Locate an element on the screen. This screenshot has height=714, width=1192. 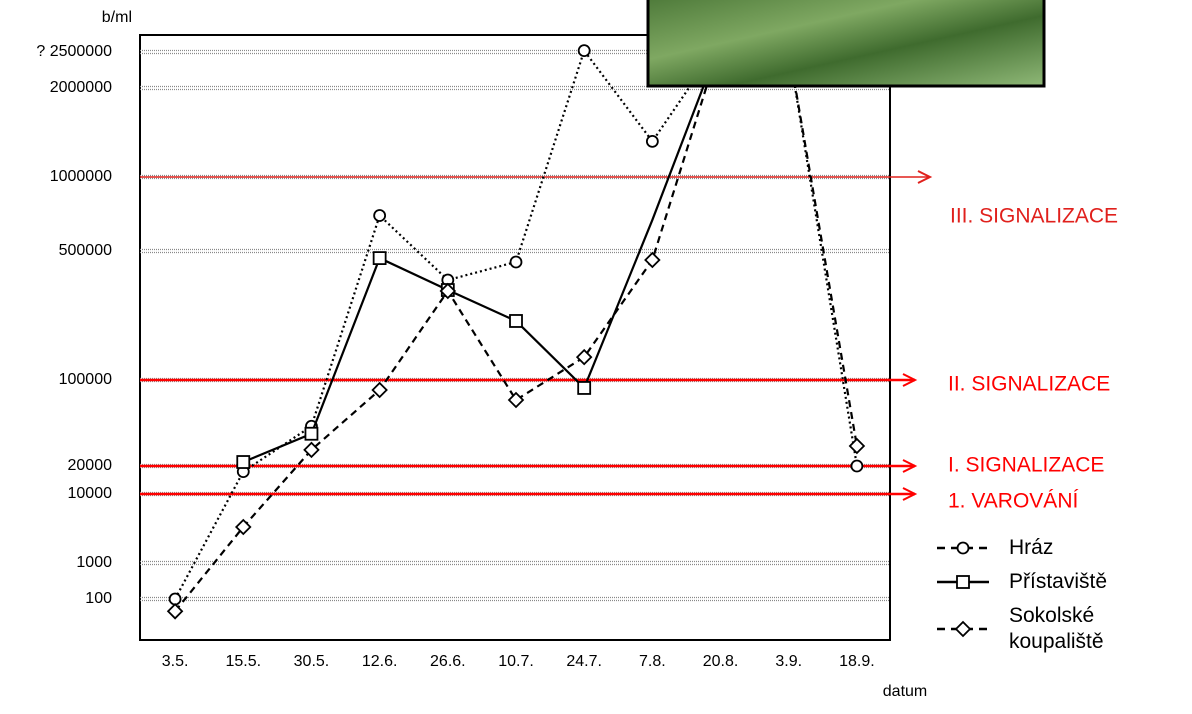
threshold-label: 1. VAROVÁNÍ is located at coordinates (1013, 501).